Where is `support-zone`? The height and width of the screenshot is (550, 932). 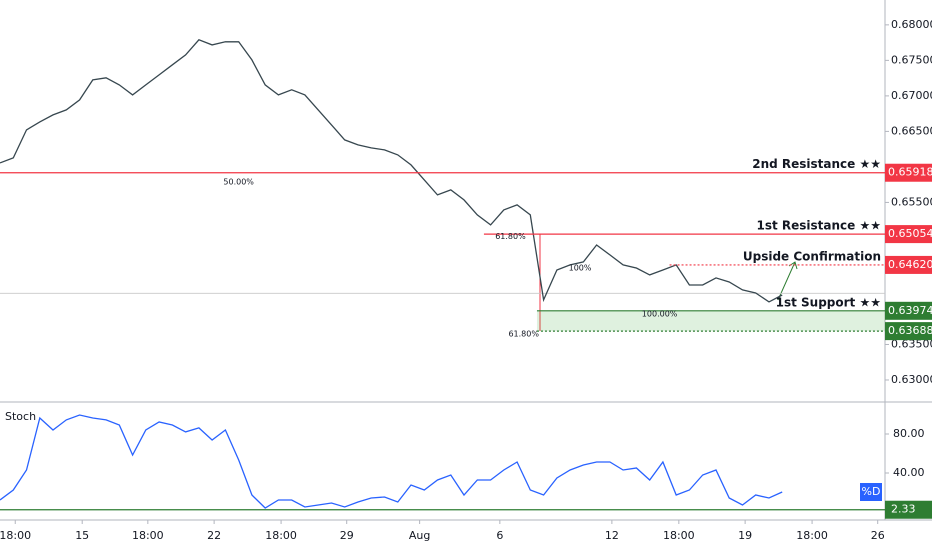
support-zone is located at coordinates (710, 321).